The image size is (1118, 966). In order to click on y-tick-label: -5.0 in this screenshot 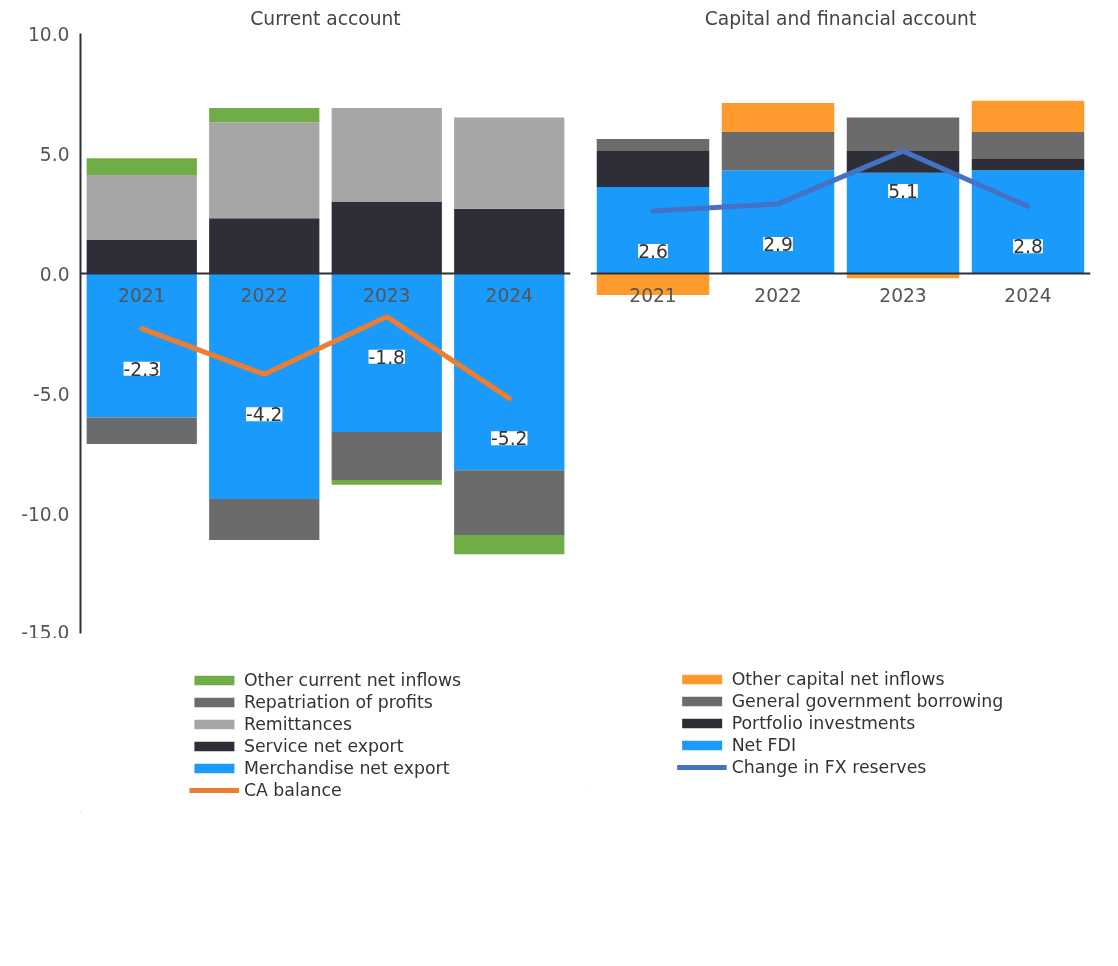, I will do `click(51, 394)`.